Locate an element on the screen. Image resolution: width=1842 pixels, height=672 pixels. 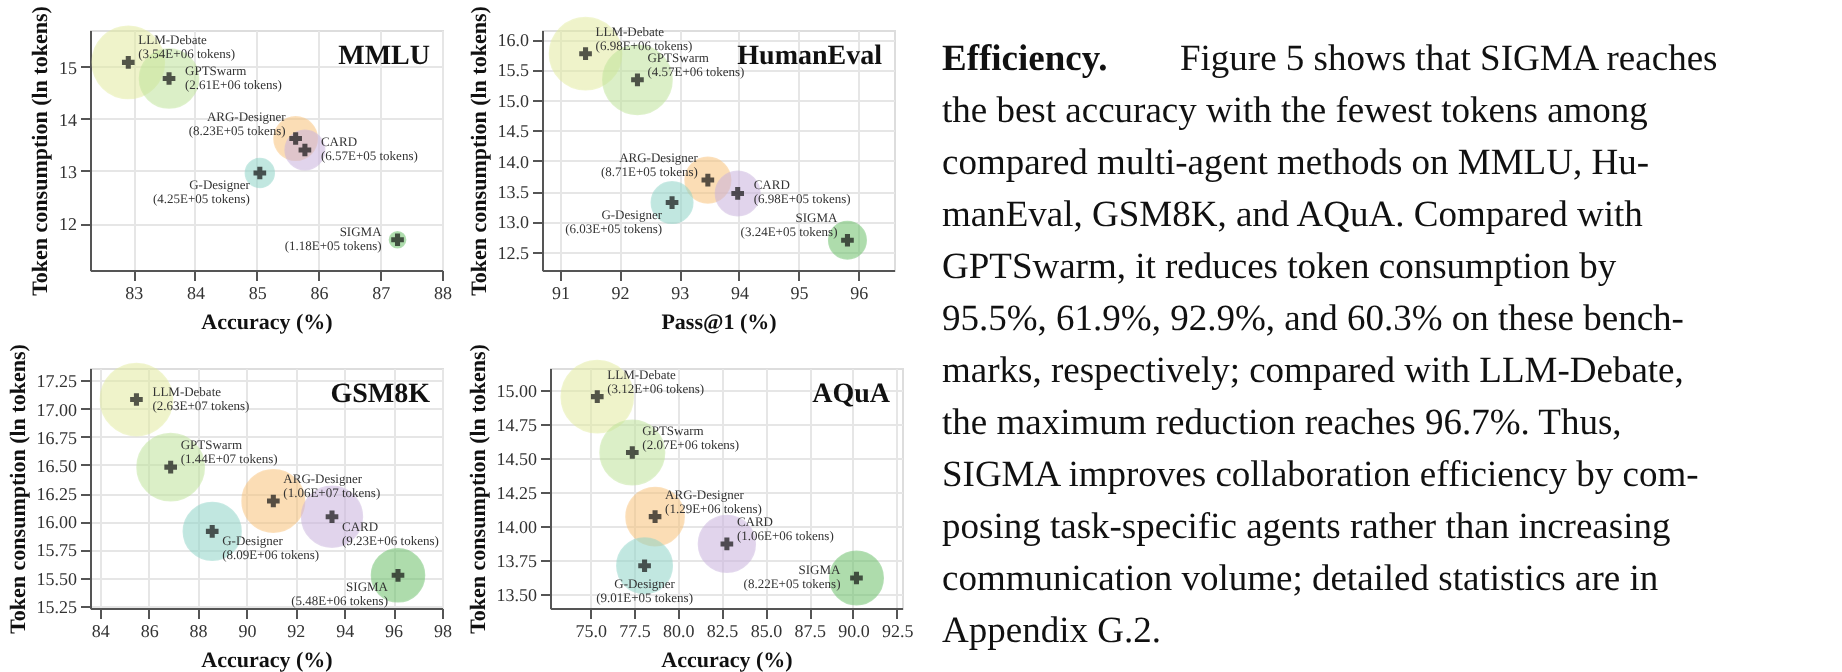
y-tick-label: 15 is located at coordinates (68, 67).